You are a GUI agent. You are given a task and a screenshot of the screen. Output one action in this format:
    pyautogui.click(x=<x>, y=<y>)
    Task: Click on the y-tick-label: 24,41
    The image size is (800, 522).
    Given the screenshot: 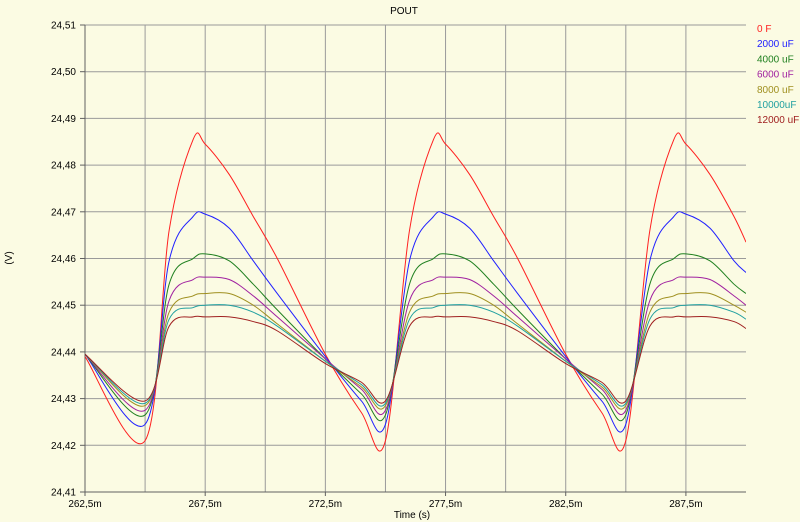 What is the action you would take?
    pyautogui.click(x=63, y=493)
    